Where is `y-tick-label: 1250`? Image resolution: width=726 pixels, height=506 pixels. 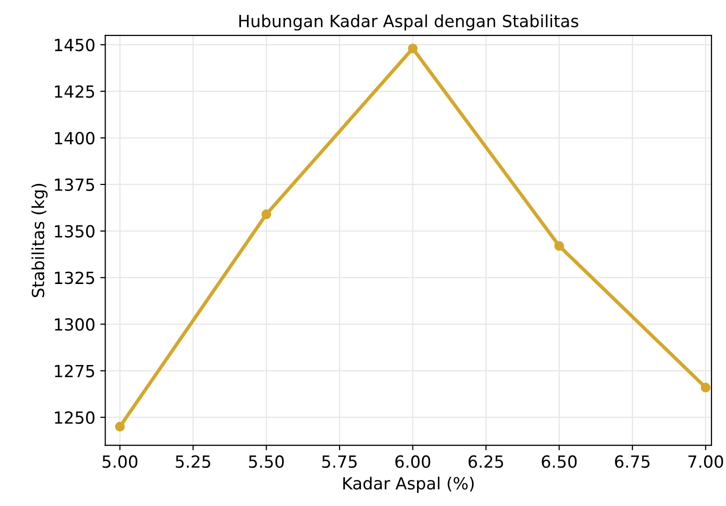
y-tick-label: 1250 is located at coordinates (74, 417).